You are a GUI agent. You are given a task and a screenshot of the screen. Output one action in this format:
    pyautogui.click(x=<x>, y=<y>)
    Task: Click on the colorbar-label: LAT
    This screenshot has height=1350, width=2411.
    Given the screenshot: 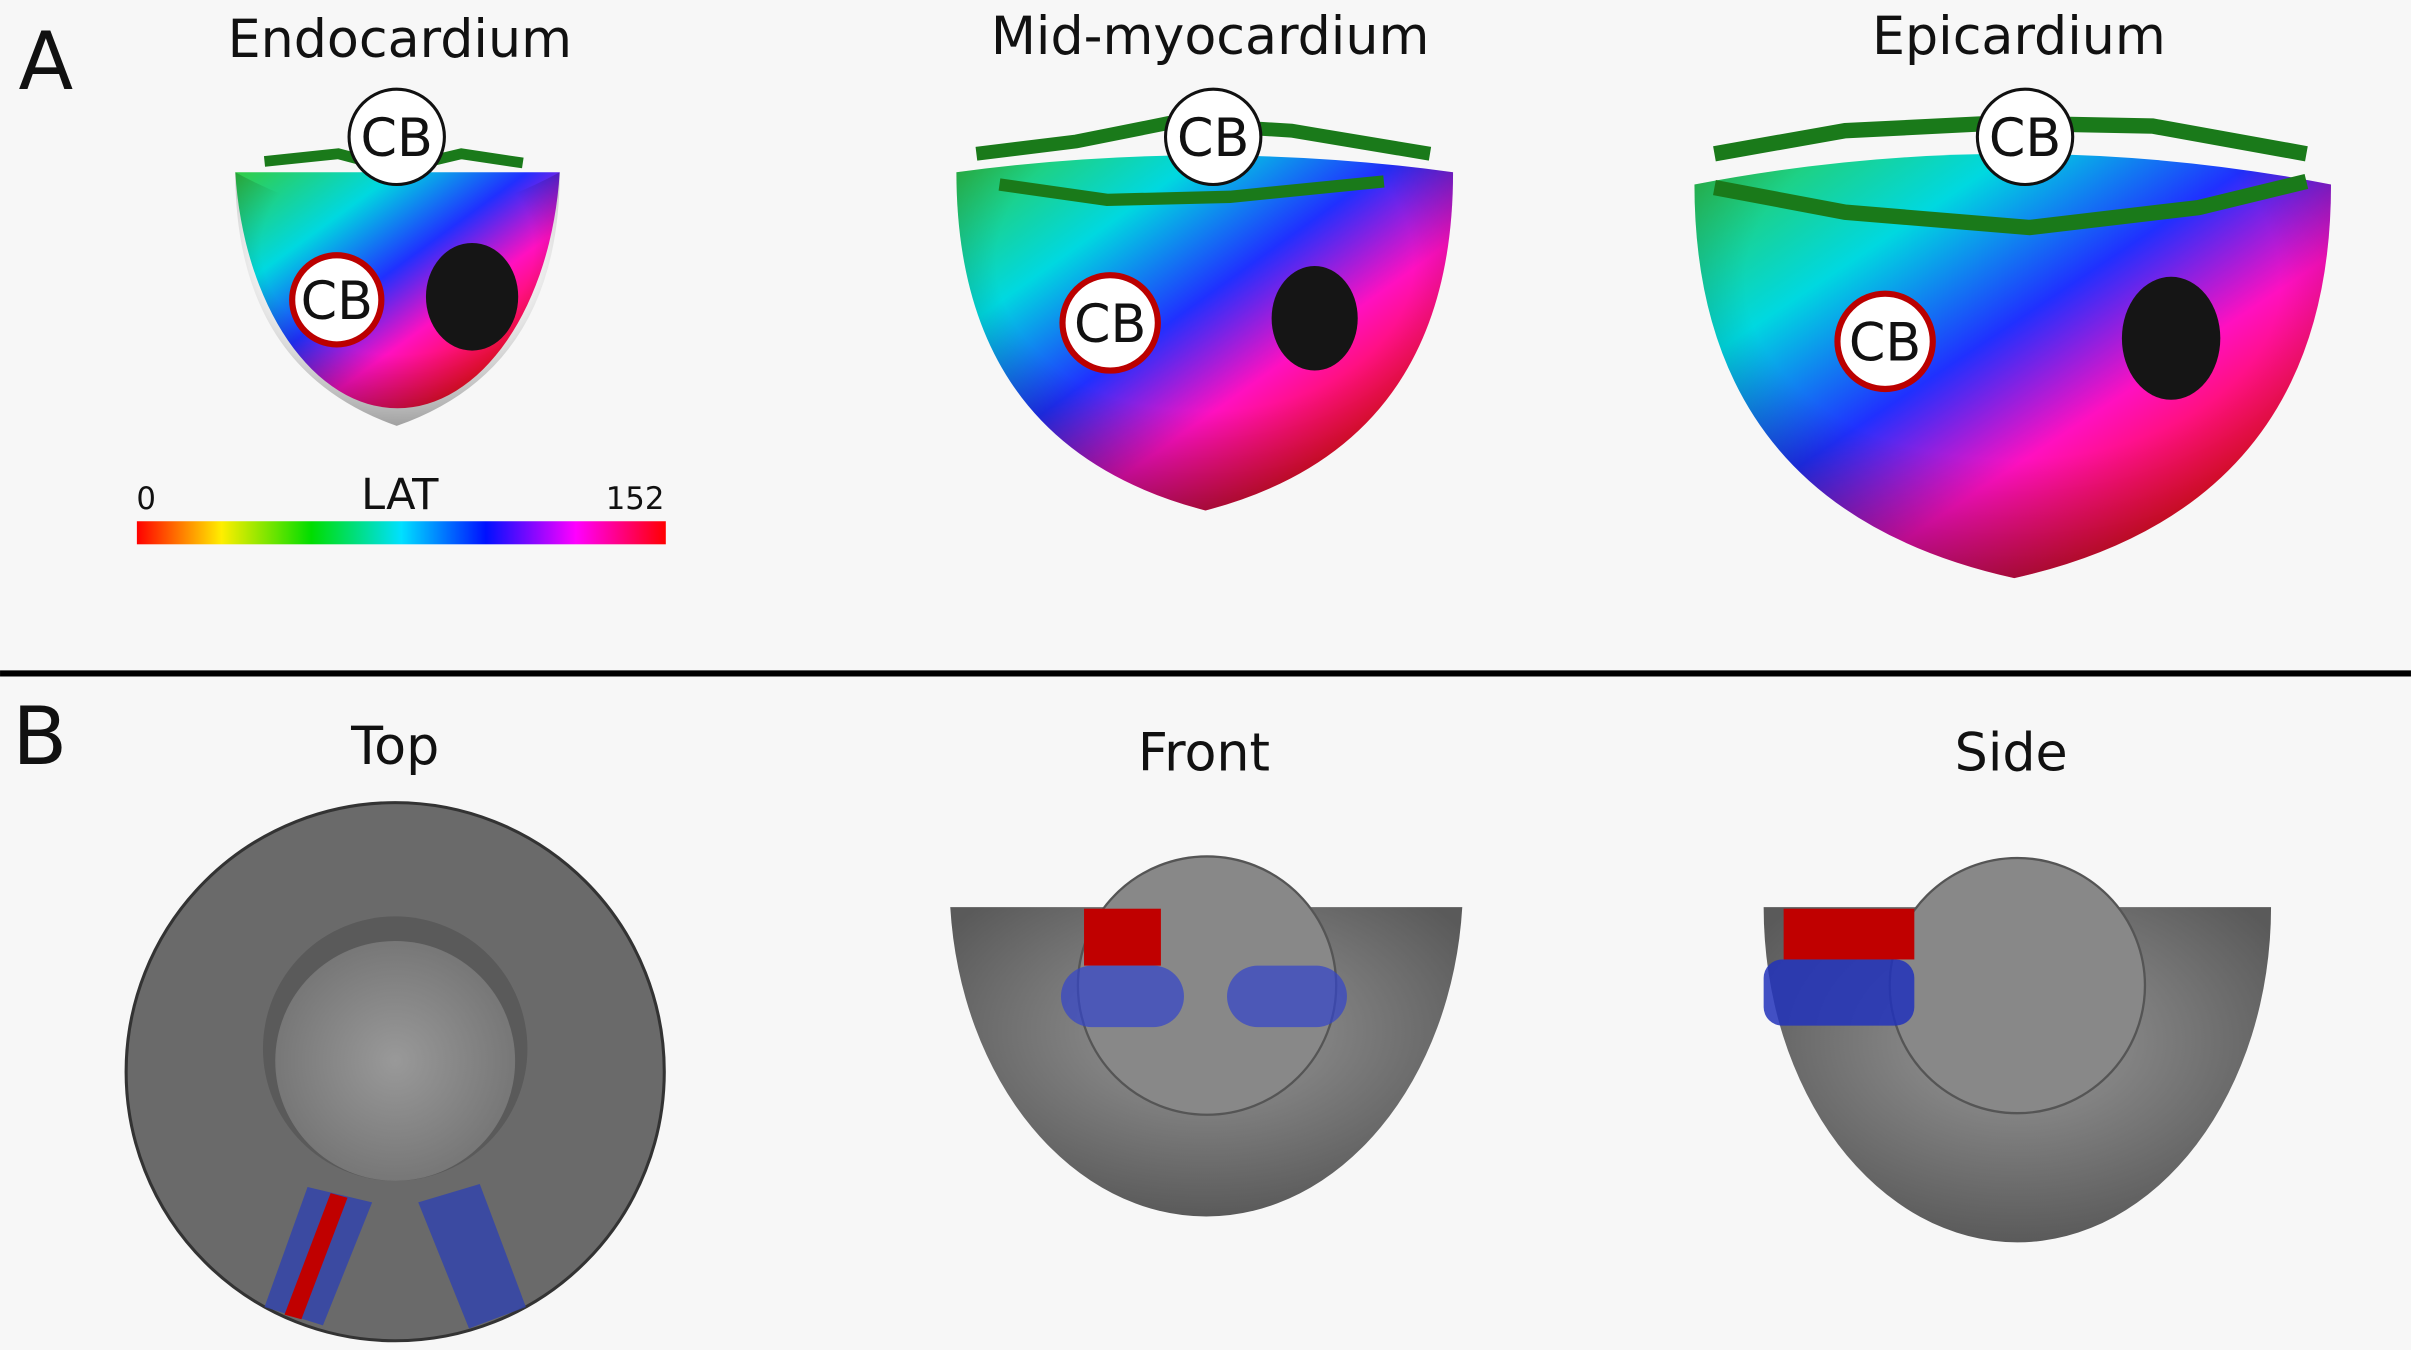 What is the action you would take?
    pyautogui.click(x=400, y=495)
    